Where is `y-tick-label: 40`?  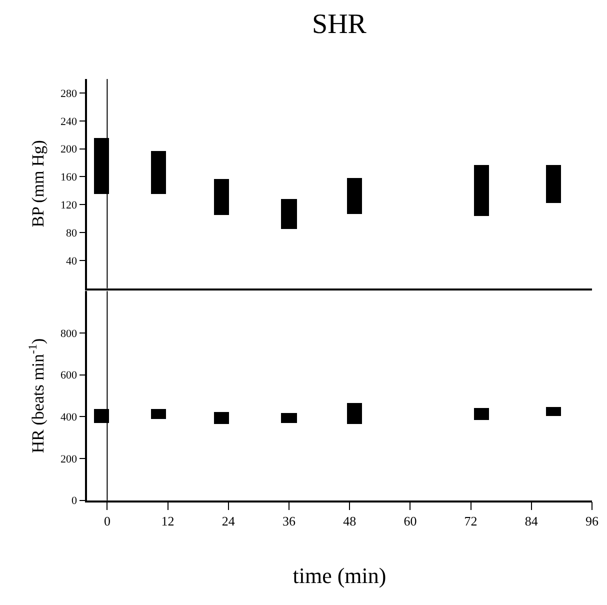
y-tick-label: 40 is located at coordinates (72, 261).